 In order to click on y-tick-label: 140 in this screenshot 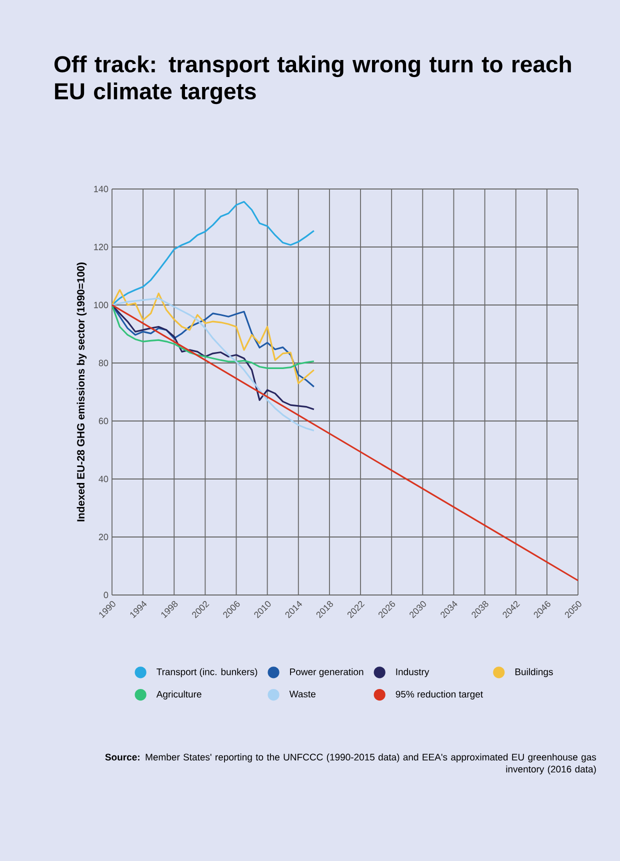, I will do `click(101, 189)`.